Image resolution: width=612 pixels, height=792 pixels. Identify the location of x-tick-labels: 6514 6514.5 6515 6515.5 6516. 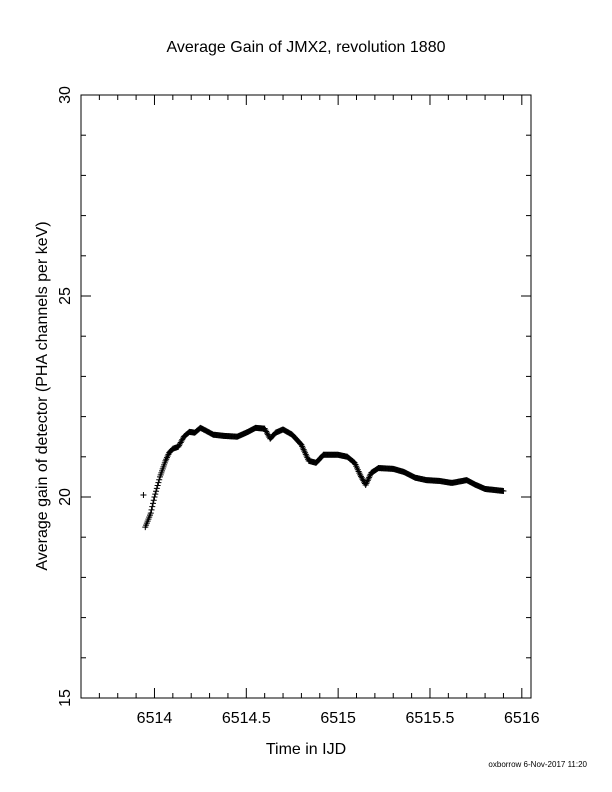
(338, 718).